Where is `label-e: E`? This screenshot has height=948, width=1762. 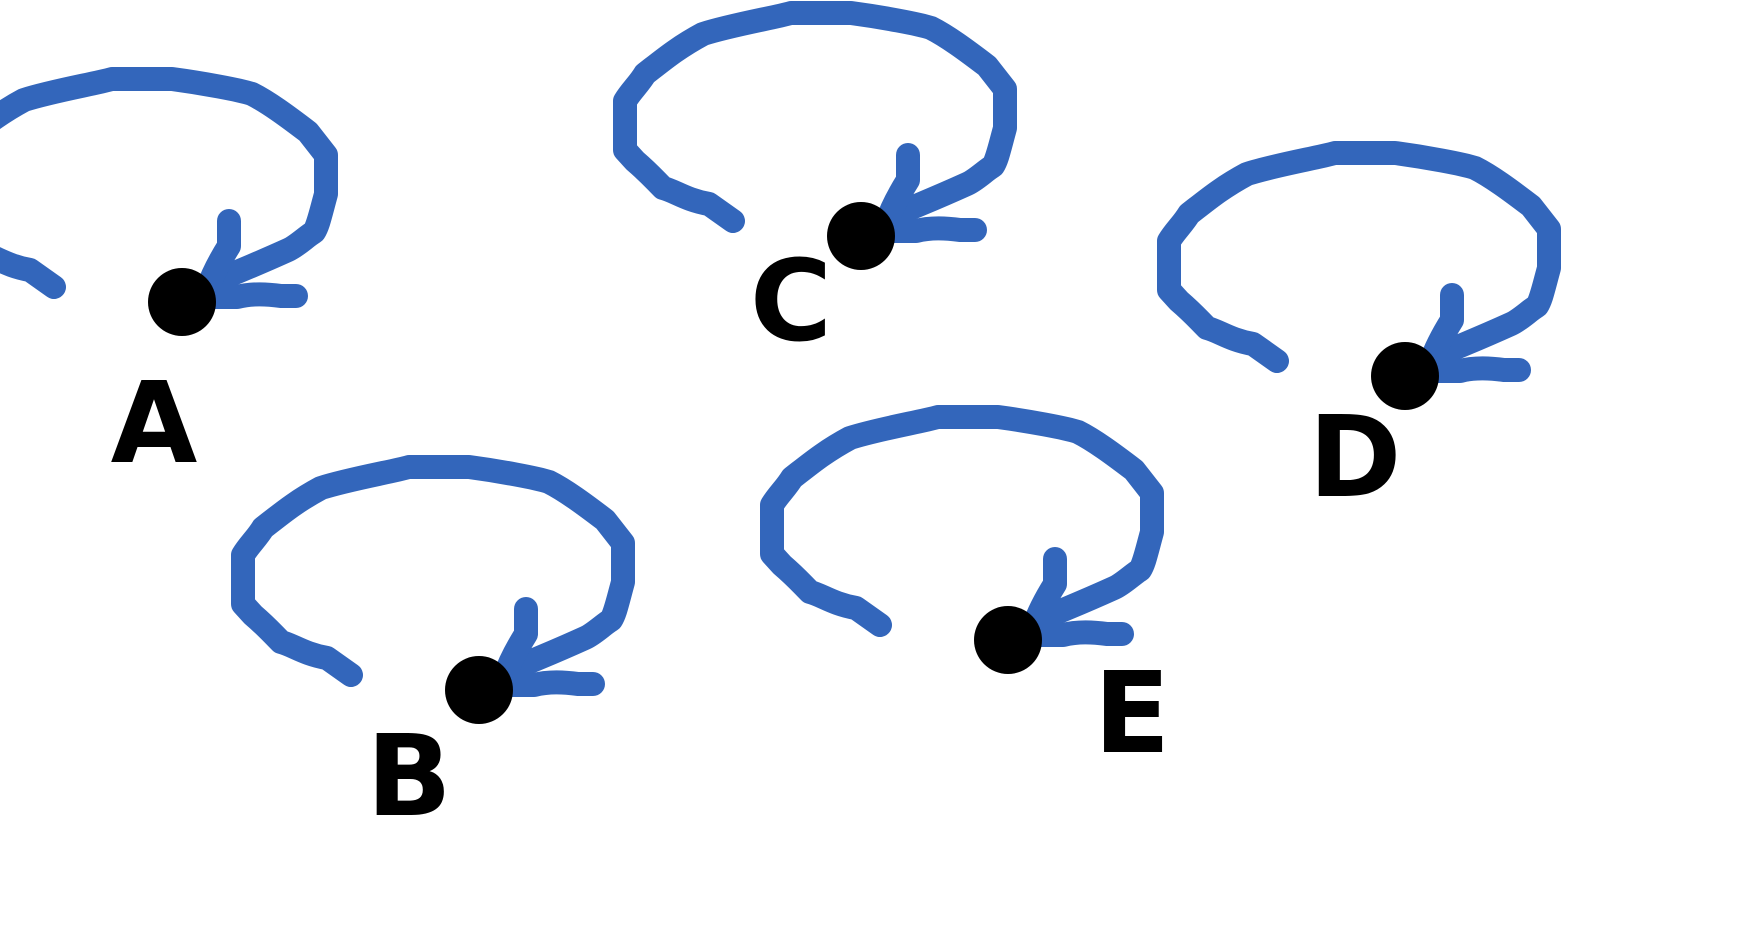
label-e: E is located at coordinates (1132, 714).